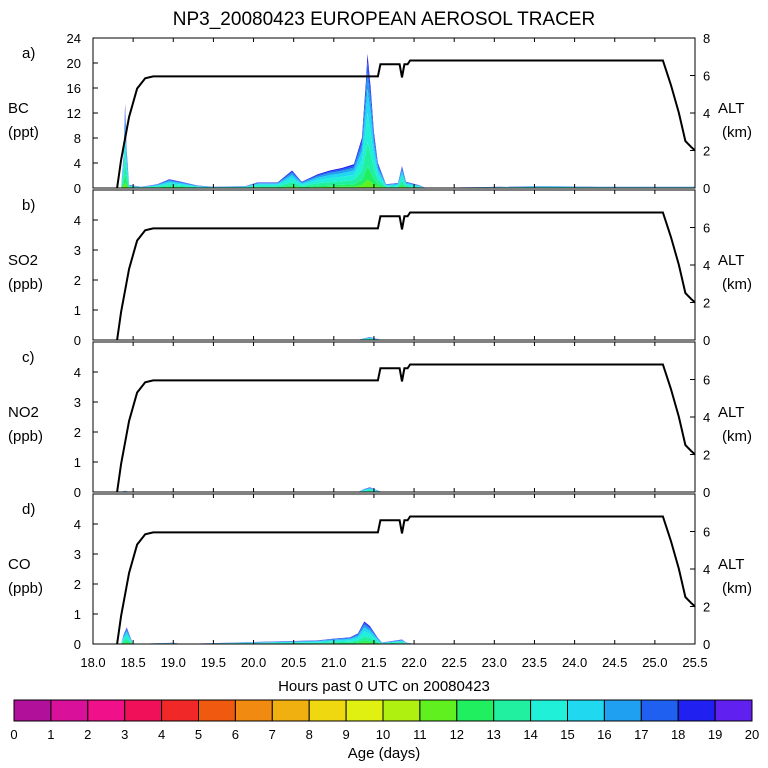  What do you see at coordinates (161, 734) in the screenshot?
I see `colorbar-tick-label: 4` at bounding box center [161, 734].